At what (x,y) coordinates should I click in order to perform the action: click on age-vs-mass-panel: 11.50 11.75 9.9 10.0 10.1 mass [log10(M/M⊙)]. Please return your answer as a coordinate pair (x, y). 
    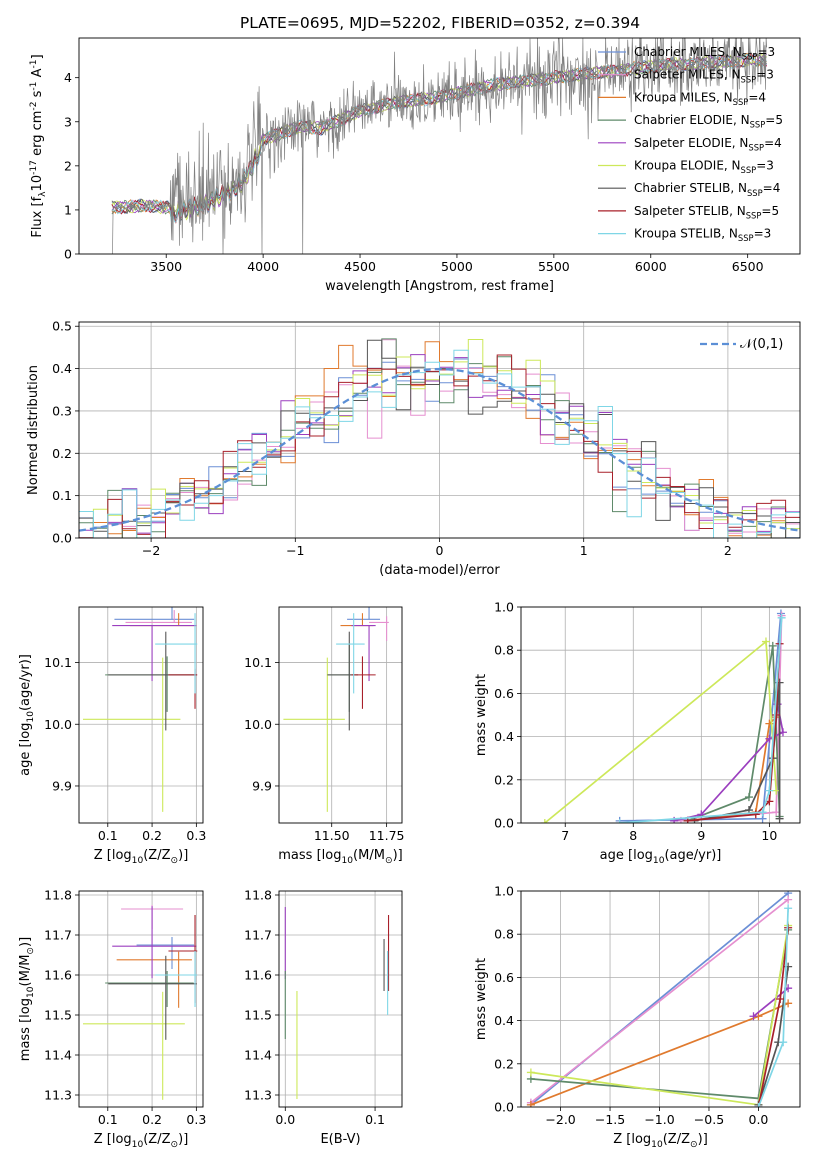
    Looking at the image, I should click on (324, 736).